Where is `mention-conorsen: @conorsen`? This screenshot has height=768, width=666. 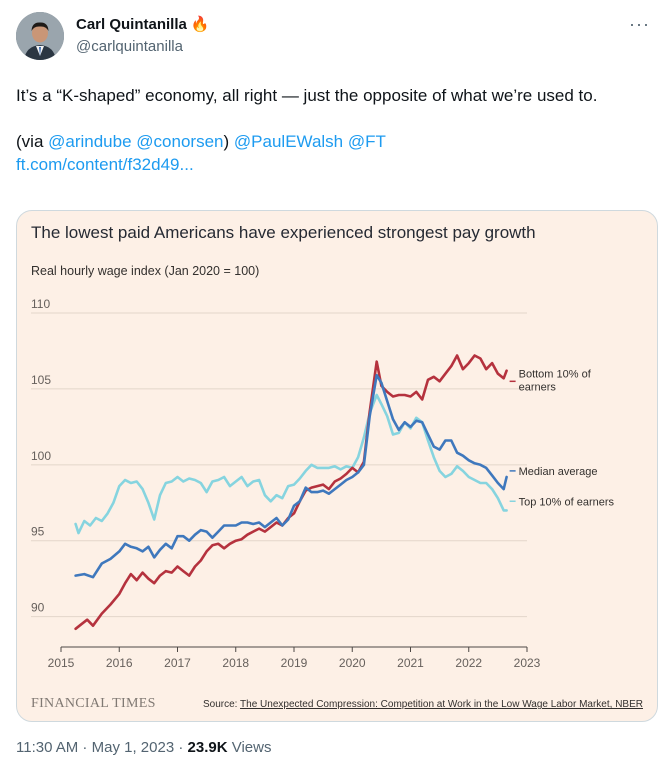 mention-conorsen: @conorsen is located at coordinates (180, 141).